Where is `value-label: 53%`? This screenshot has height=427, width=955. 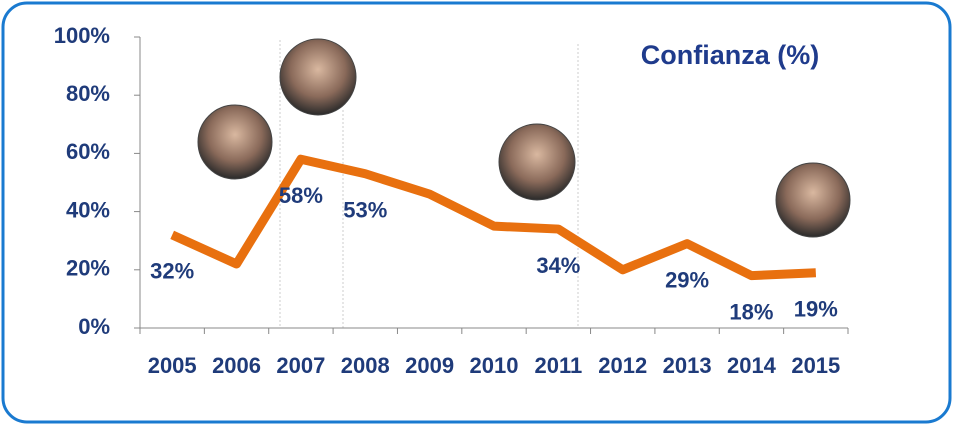 value-label: 53% is located at coordinates (365, 210).